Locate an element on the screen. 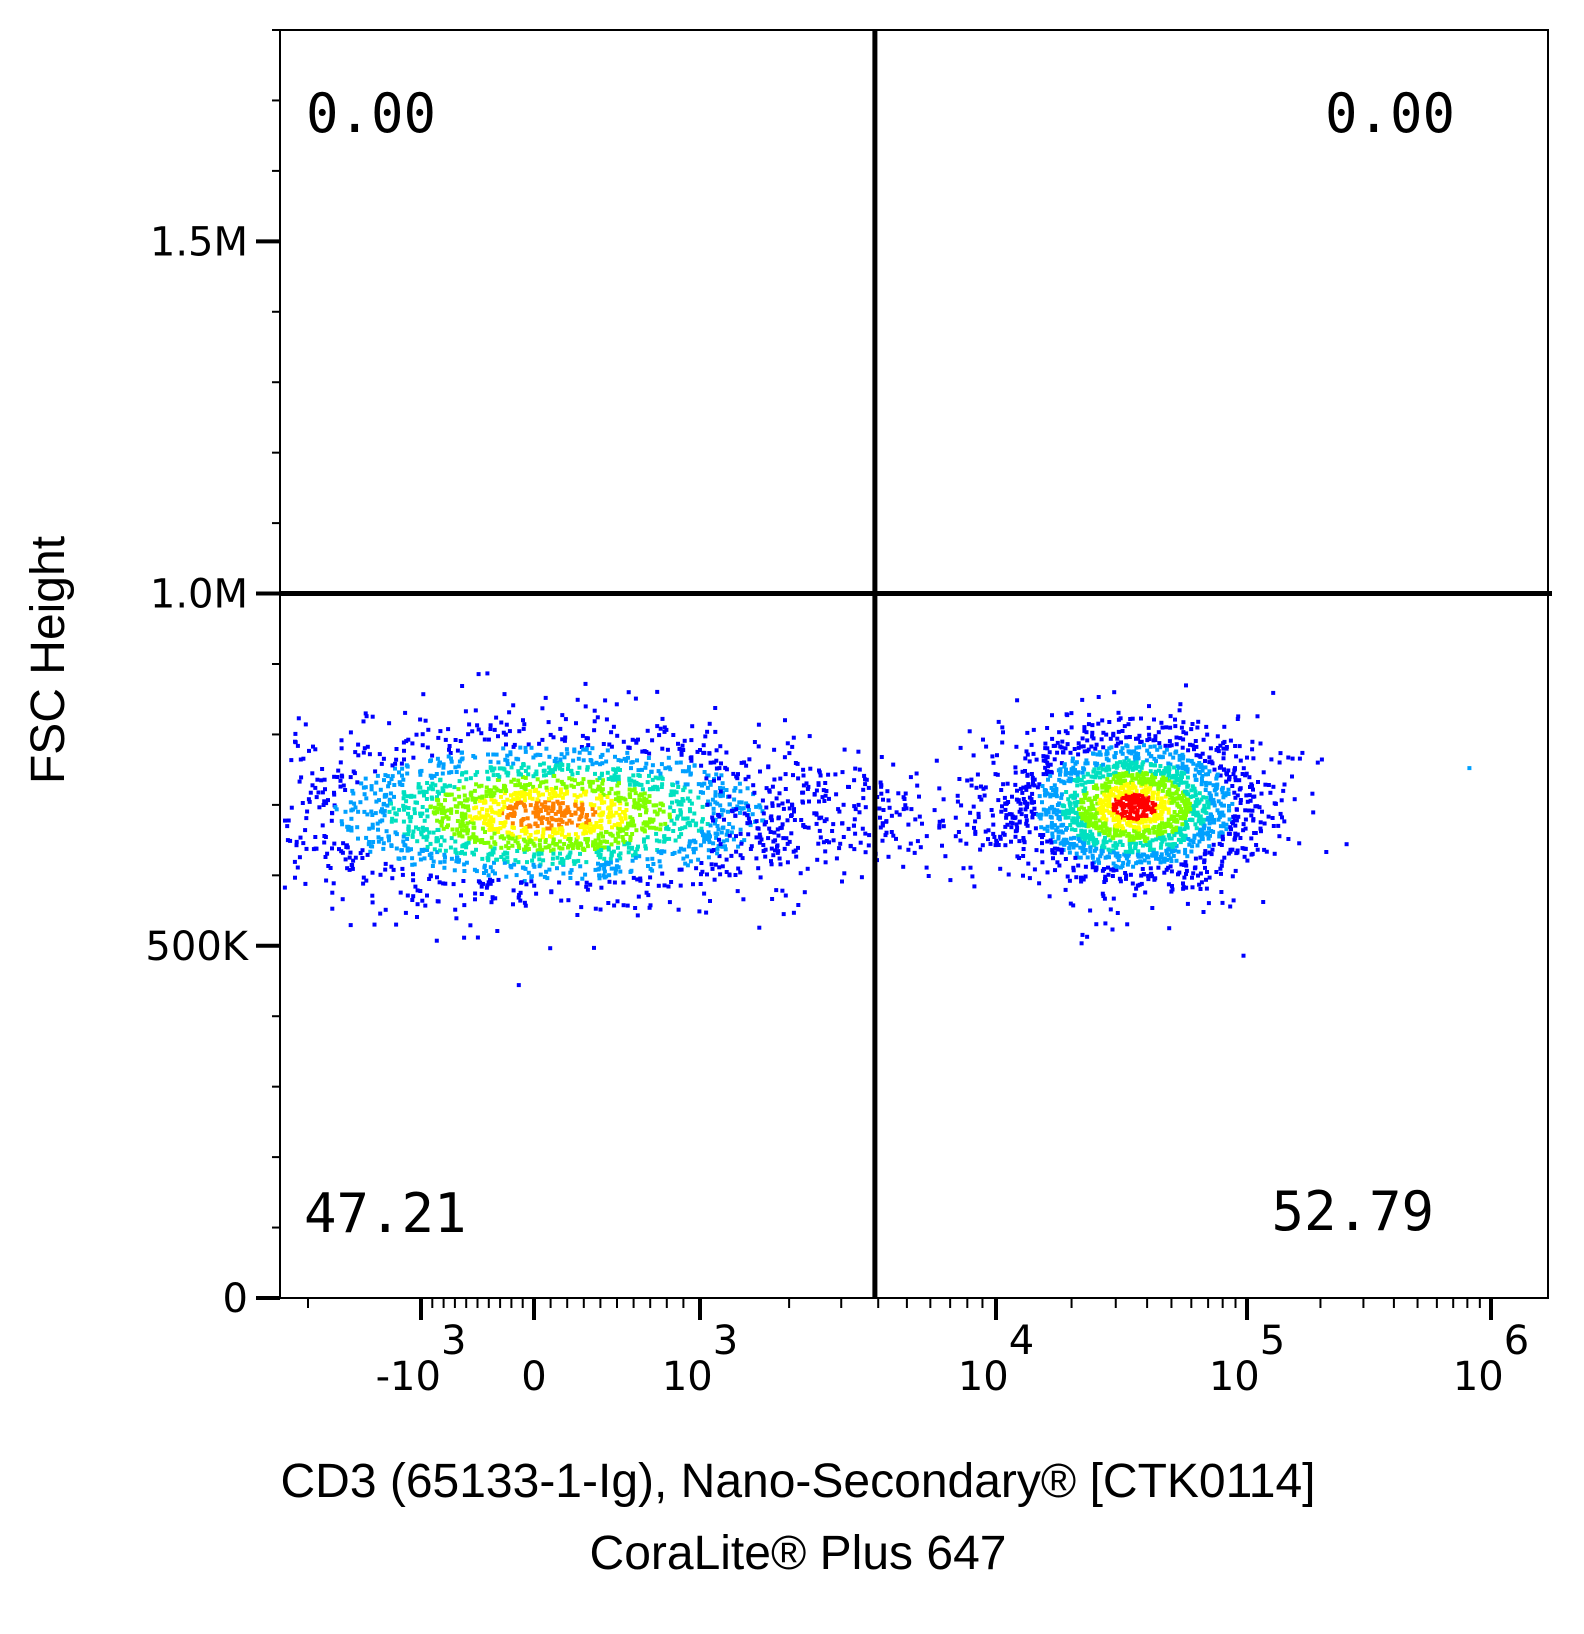  y-axis-title: FSC Height is located at coordinates (48, 660).